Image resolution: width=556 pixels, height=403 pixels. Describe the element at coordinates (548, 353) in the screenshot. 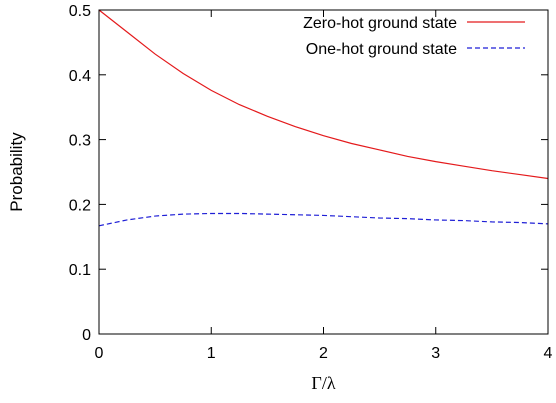

I see `x-tick-label: 4` at that location.